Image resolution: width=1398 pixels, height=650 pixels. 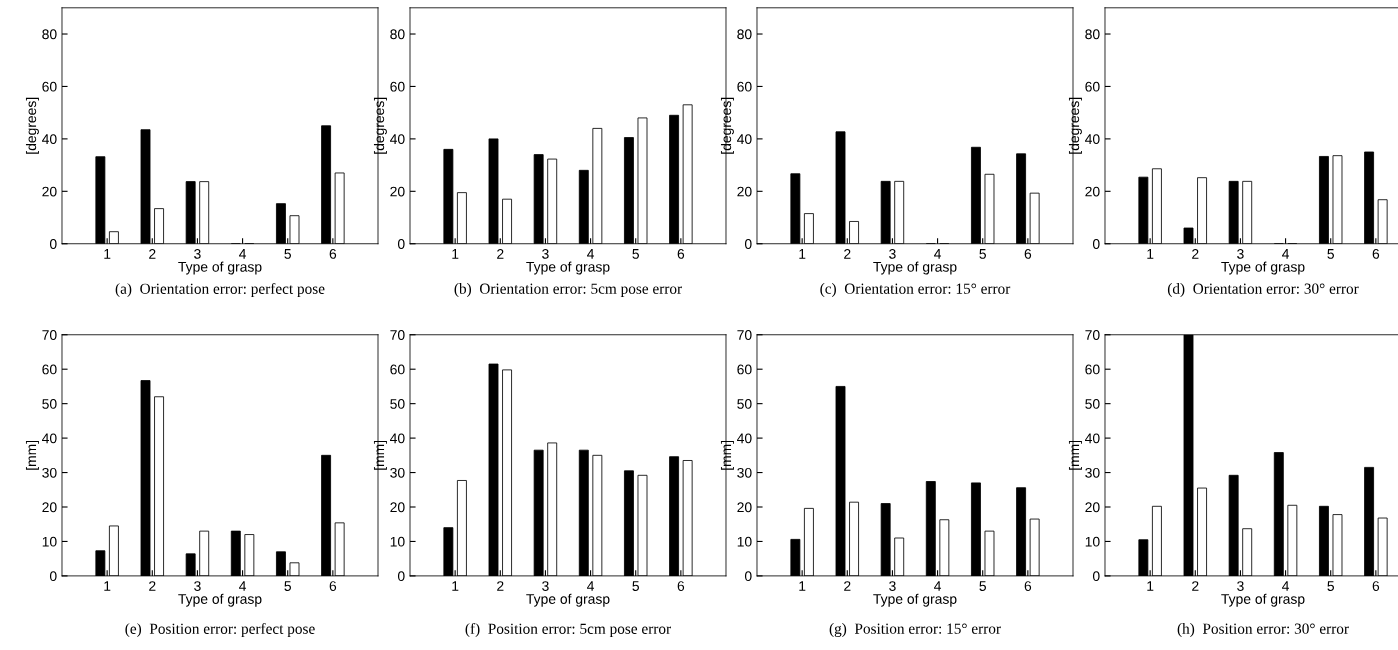 I want to click on text: (c) Orientation error: 15° error, so click(x=915, y=290).